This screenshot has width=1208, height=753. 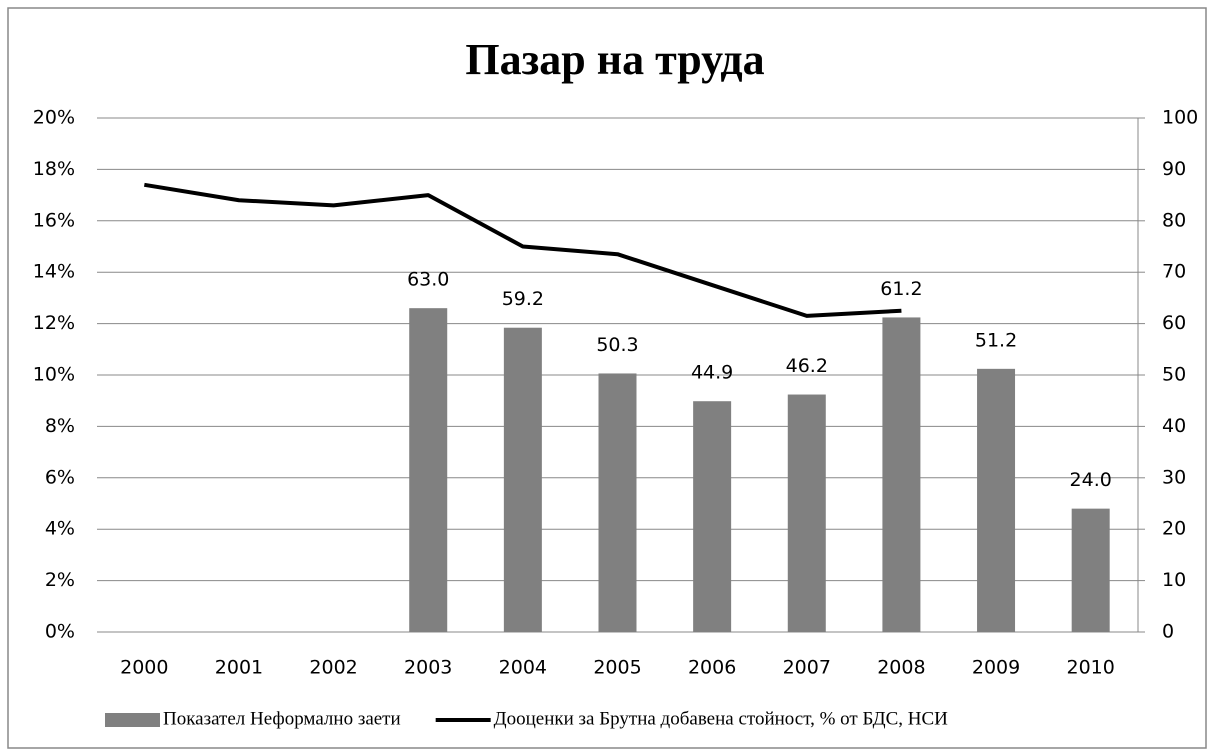 What do you see at coordinates (60, 529) in the screenshot?
I see `y-tick-label: 4%` at bounding box center [60, 529].